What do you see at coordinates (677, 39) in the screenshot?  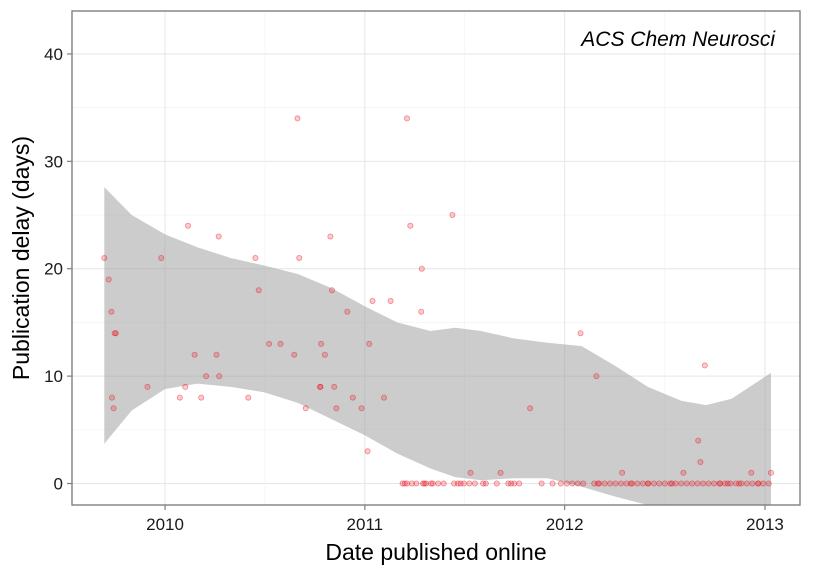 I see `journal-annotation: ACS Chem Neurosci` at bounding box center [677, 39].